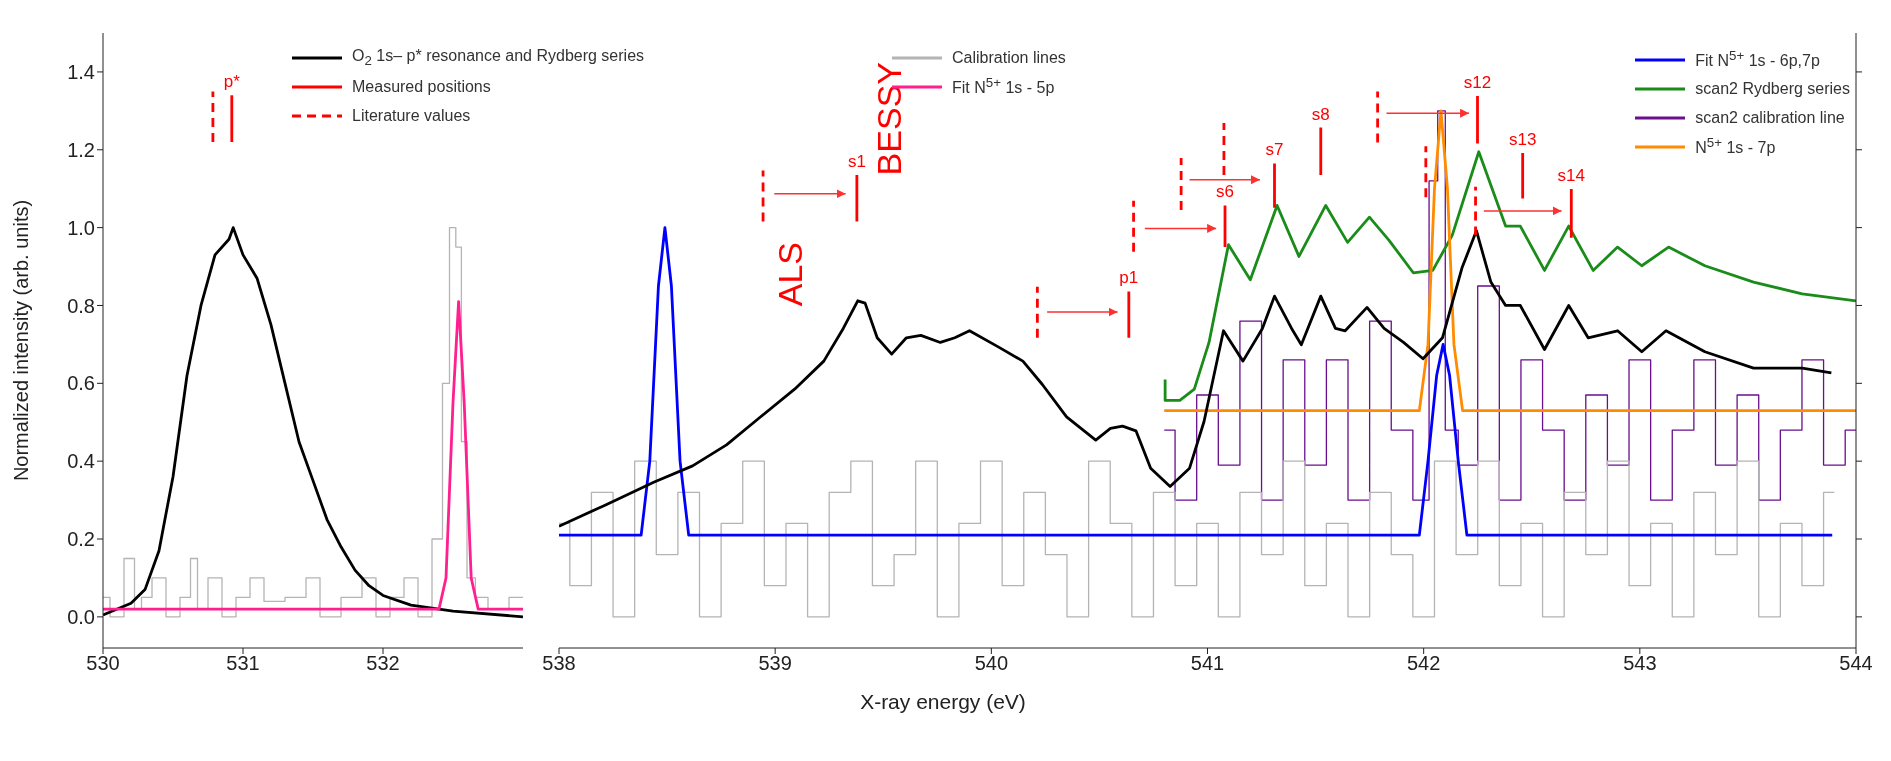  Describe the element at coordinates (1003, 86) in the screenshot. I see `legend-label: Fit N$^{5+}$ 1s - 5p` at that location.